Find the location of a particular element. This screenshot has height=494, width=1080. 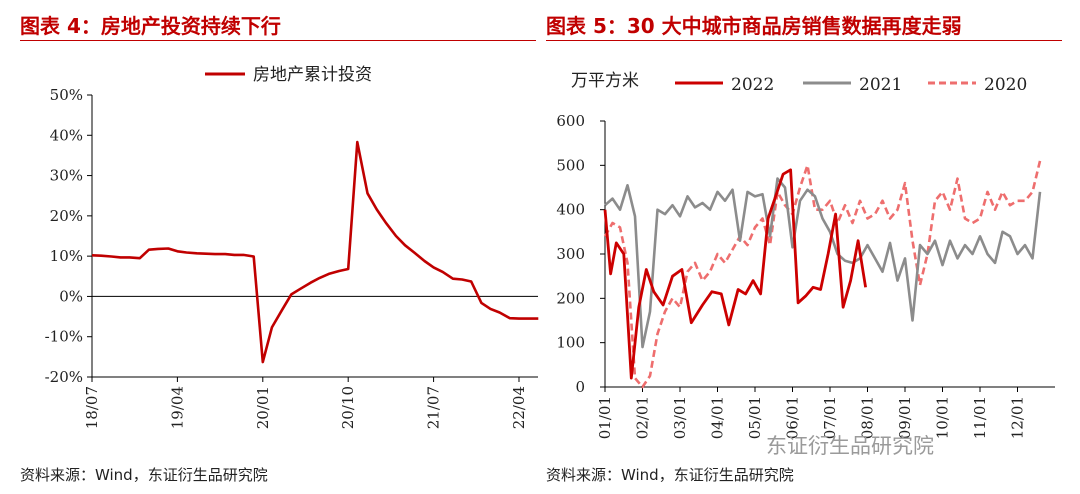

left-y-tick-label: 50% is located at coordinates (66, 95).